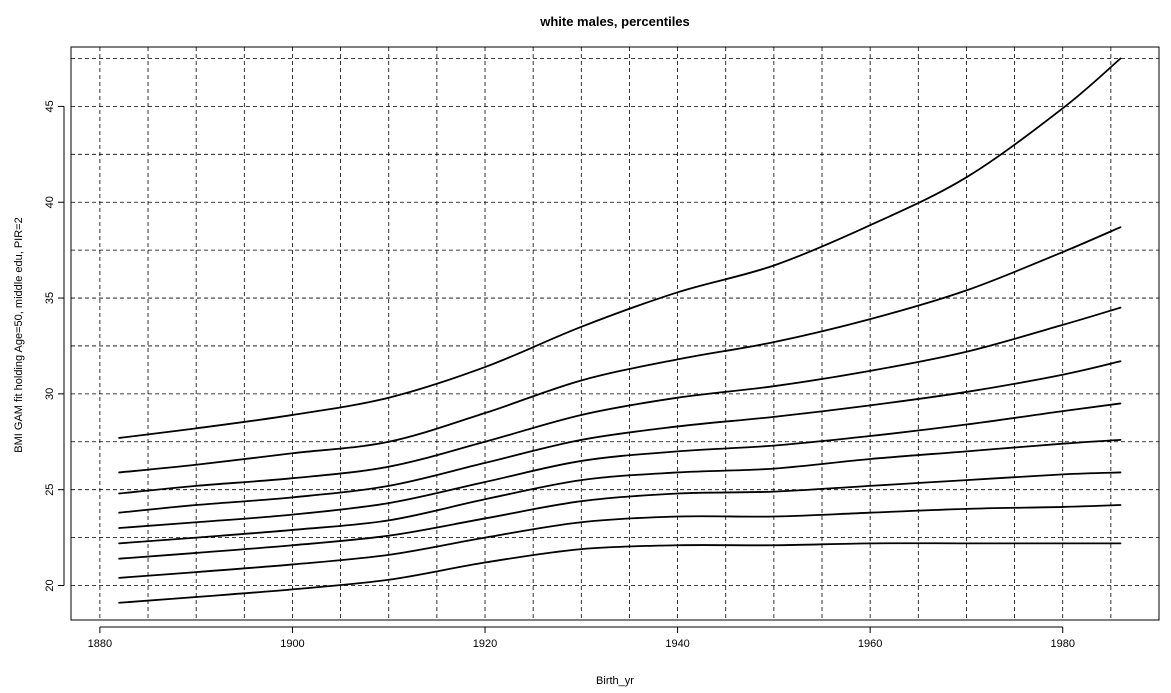  What do you see at coordinates (870, 644) in the screenshot?
I see `x-tick-label: 1960` at bounding box center [870, 644].